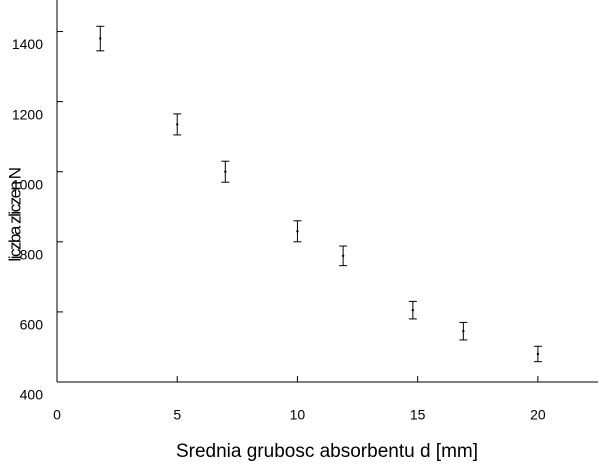 The height and width of the screenshot is (464, 600). What do you see at coordinates (538, 415) in the screenshot?
I see `x-tick-label: 20` at bounding box center [538, 415].